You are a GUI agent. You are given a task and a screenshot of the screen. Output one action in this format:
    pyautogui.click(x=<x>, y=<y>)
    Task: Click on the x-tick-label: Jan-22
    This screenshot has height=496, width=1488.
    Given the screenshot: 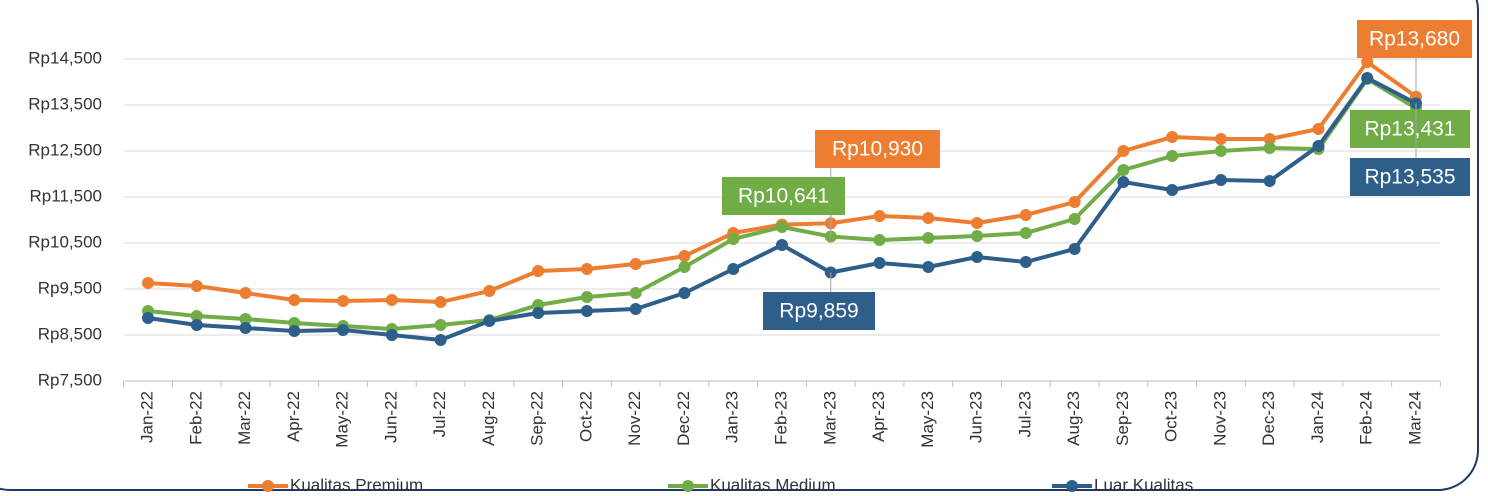 What is the action you would take?
    pyautogui.click(x=146, y=417)
    